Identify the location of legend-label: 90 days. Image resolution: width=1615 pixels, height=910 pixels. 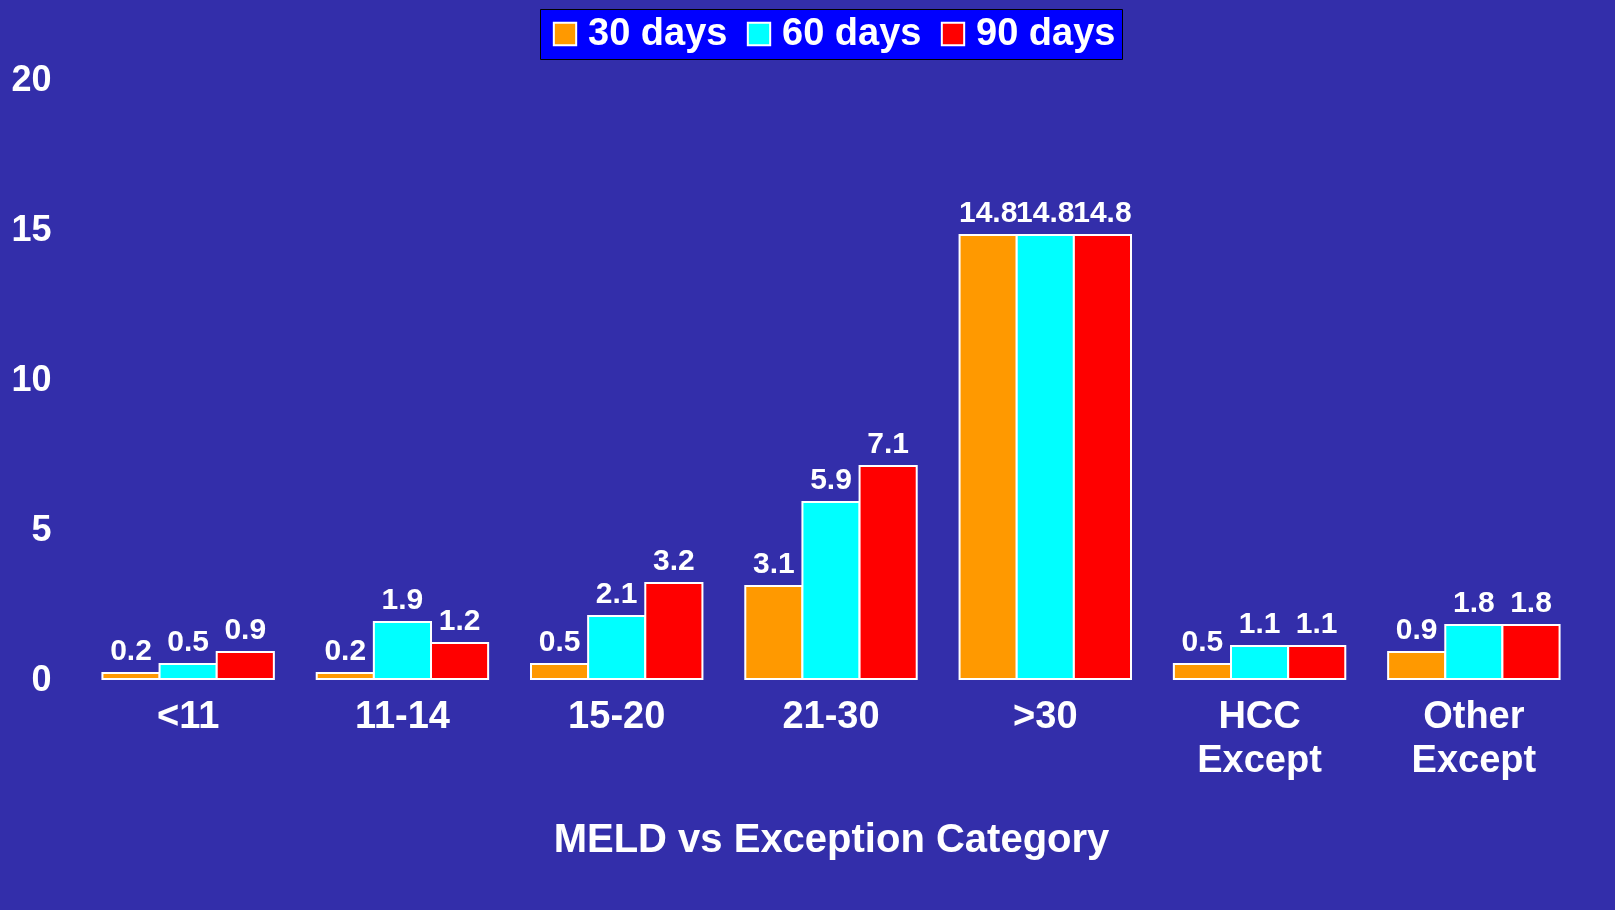
(1046, 32).